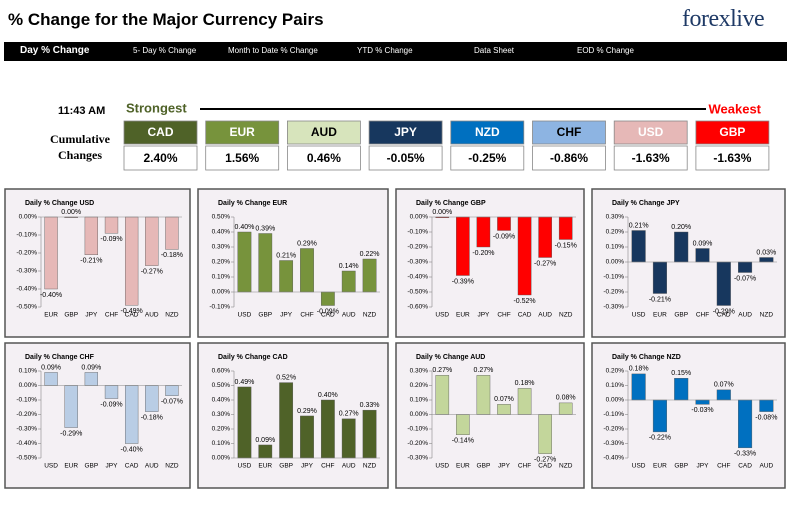 The width and height of the screenshot is (791, 526). Describe the element at coordinates (349, 414) in the screenshot. I see `data-label: 0.27%` at that location.